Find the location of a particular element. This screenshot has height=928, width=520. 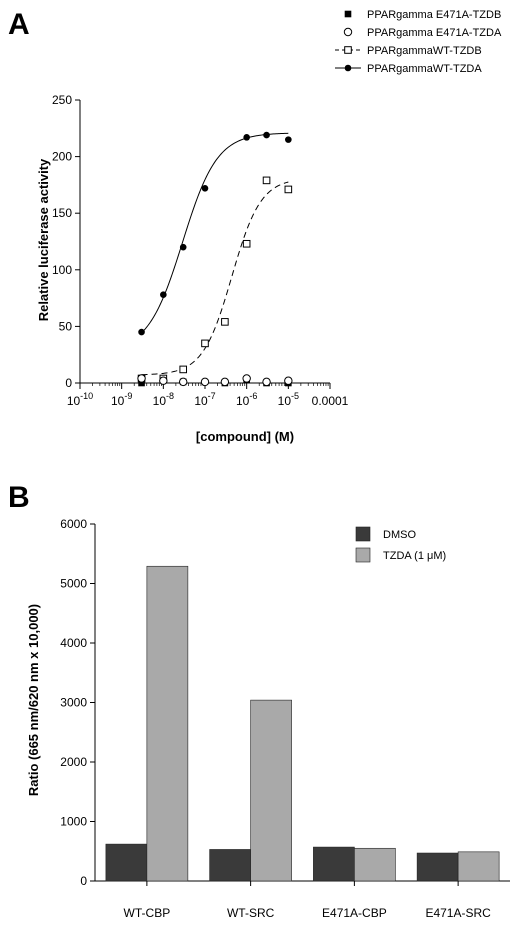

bar-dmso-wt-src is located at coordinates (230, 865).